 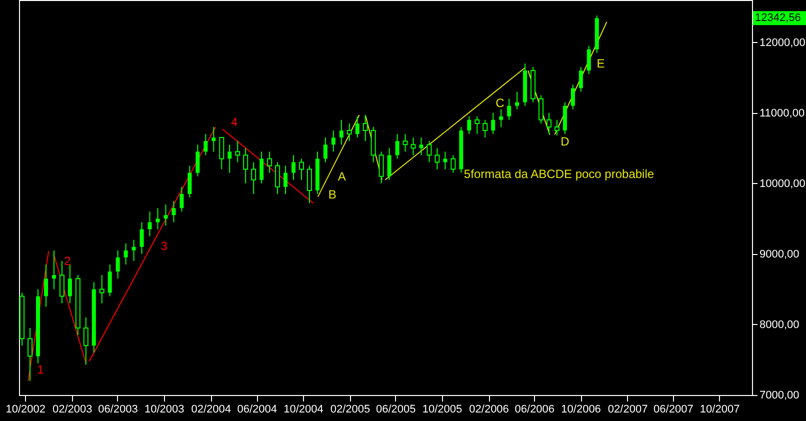 I want to click on x-tick-label: 02/2003, so click(x=72, y=410).